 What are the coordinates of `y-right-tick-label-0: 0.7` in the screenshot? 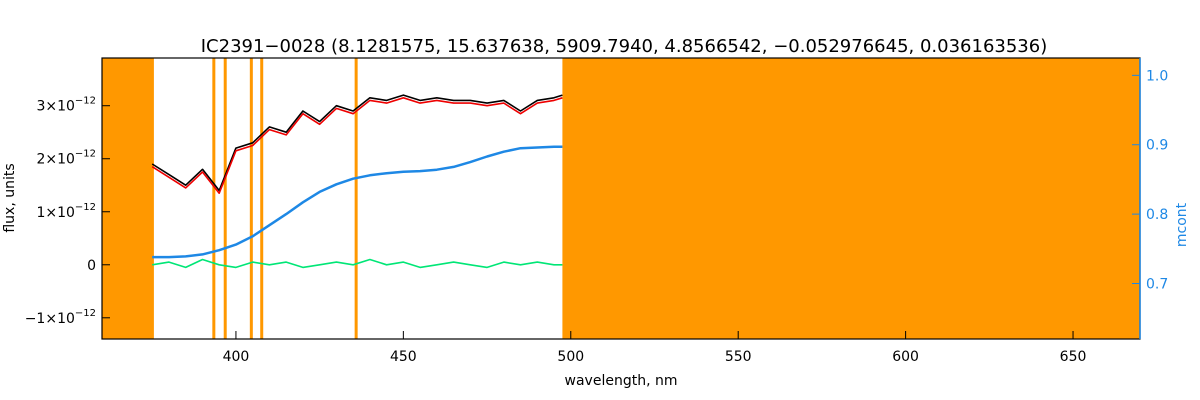 It's located at (1157, 284).